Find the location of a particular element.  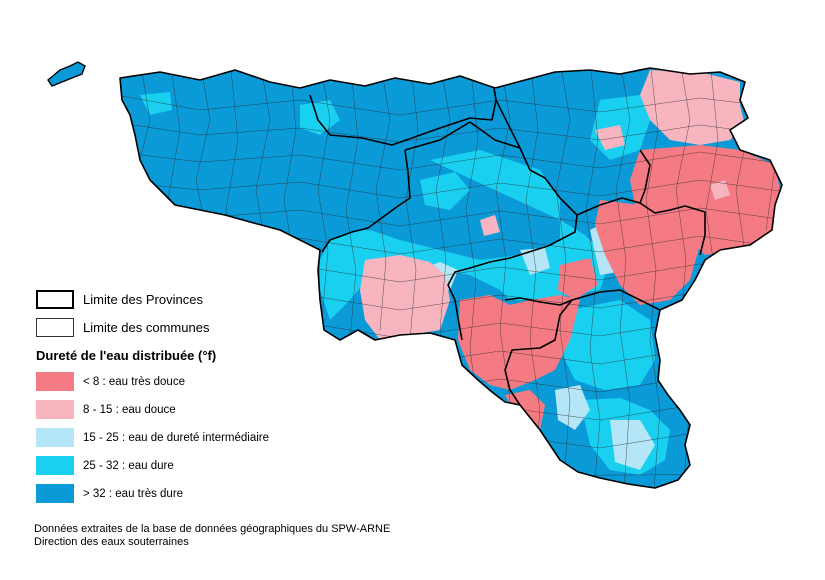

legend-row-communes: Limite des communes is located at coordinates (122, 327).